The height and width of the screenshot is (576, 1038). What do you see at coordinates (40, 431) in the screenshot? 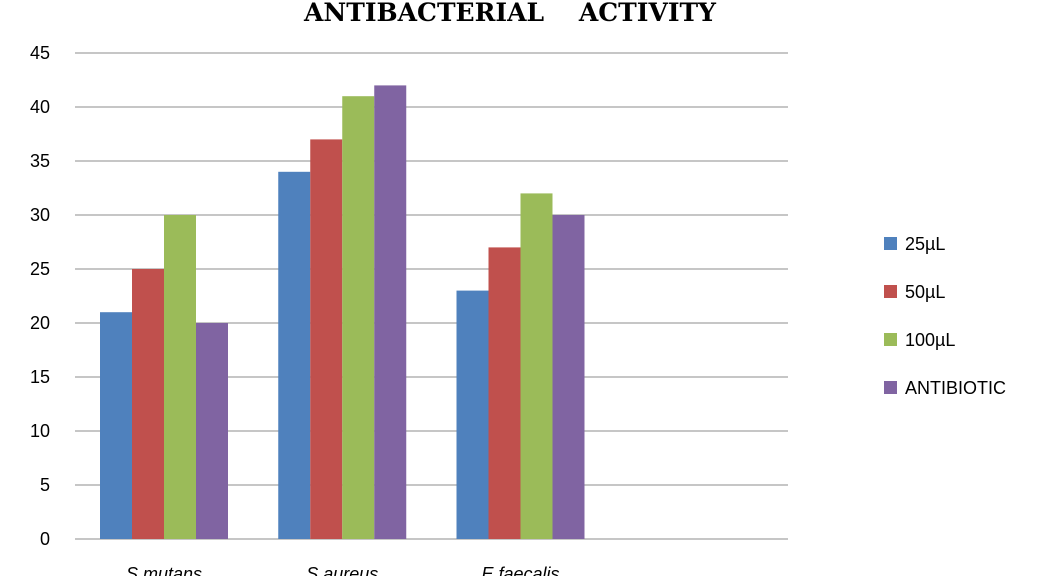
I see `y-tick-label: 10` at bounding box center [40, 431].